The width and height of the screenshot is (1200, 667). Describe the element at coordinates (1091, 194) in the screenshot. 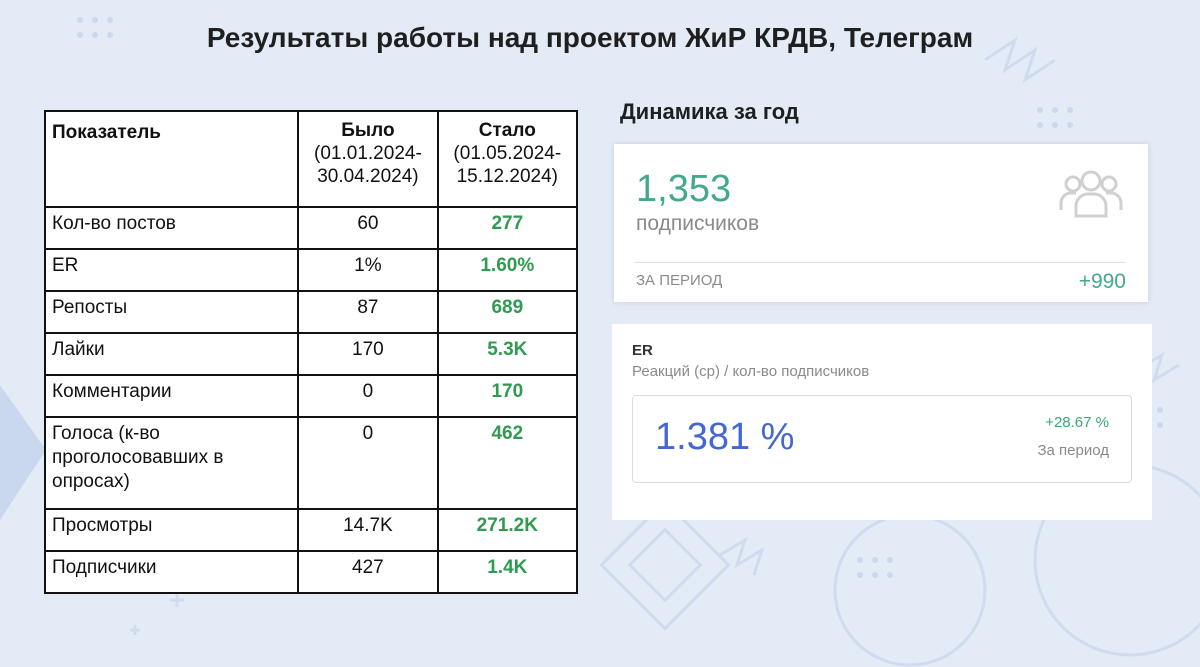

I see `users-icon` at that location.